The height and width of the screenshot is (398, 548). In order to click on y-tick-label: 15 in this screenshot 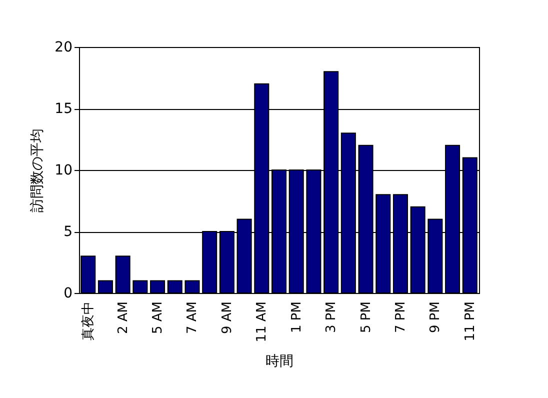, I will do `click(63, 109)`.